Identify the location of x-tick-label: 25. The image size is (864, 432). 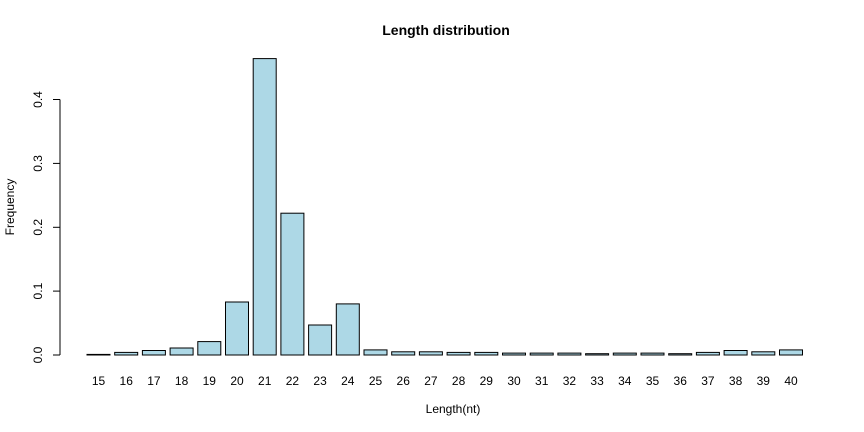
(376, 381).